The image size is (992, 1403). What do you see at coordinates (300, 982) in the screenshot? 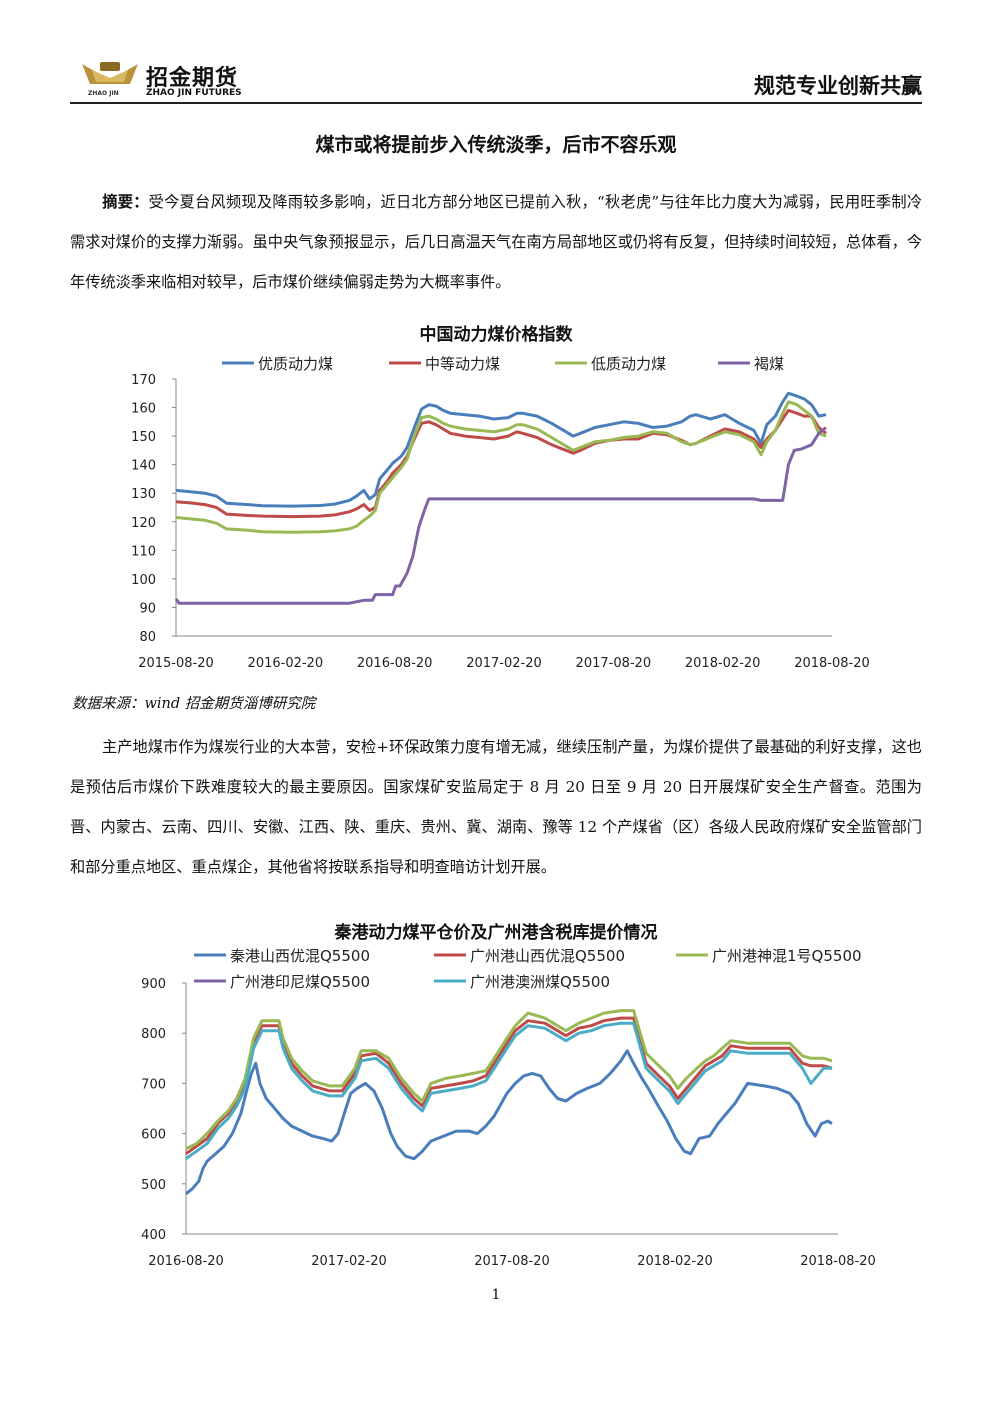
I see `legend-label: 广州港印尼煤Q5500` at bounding box center [300, 982].